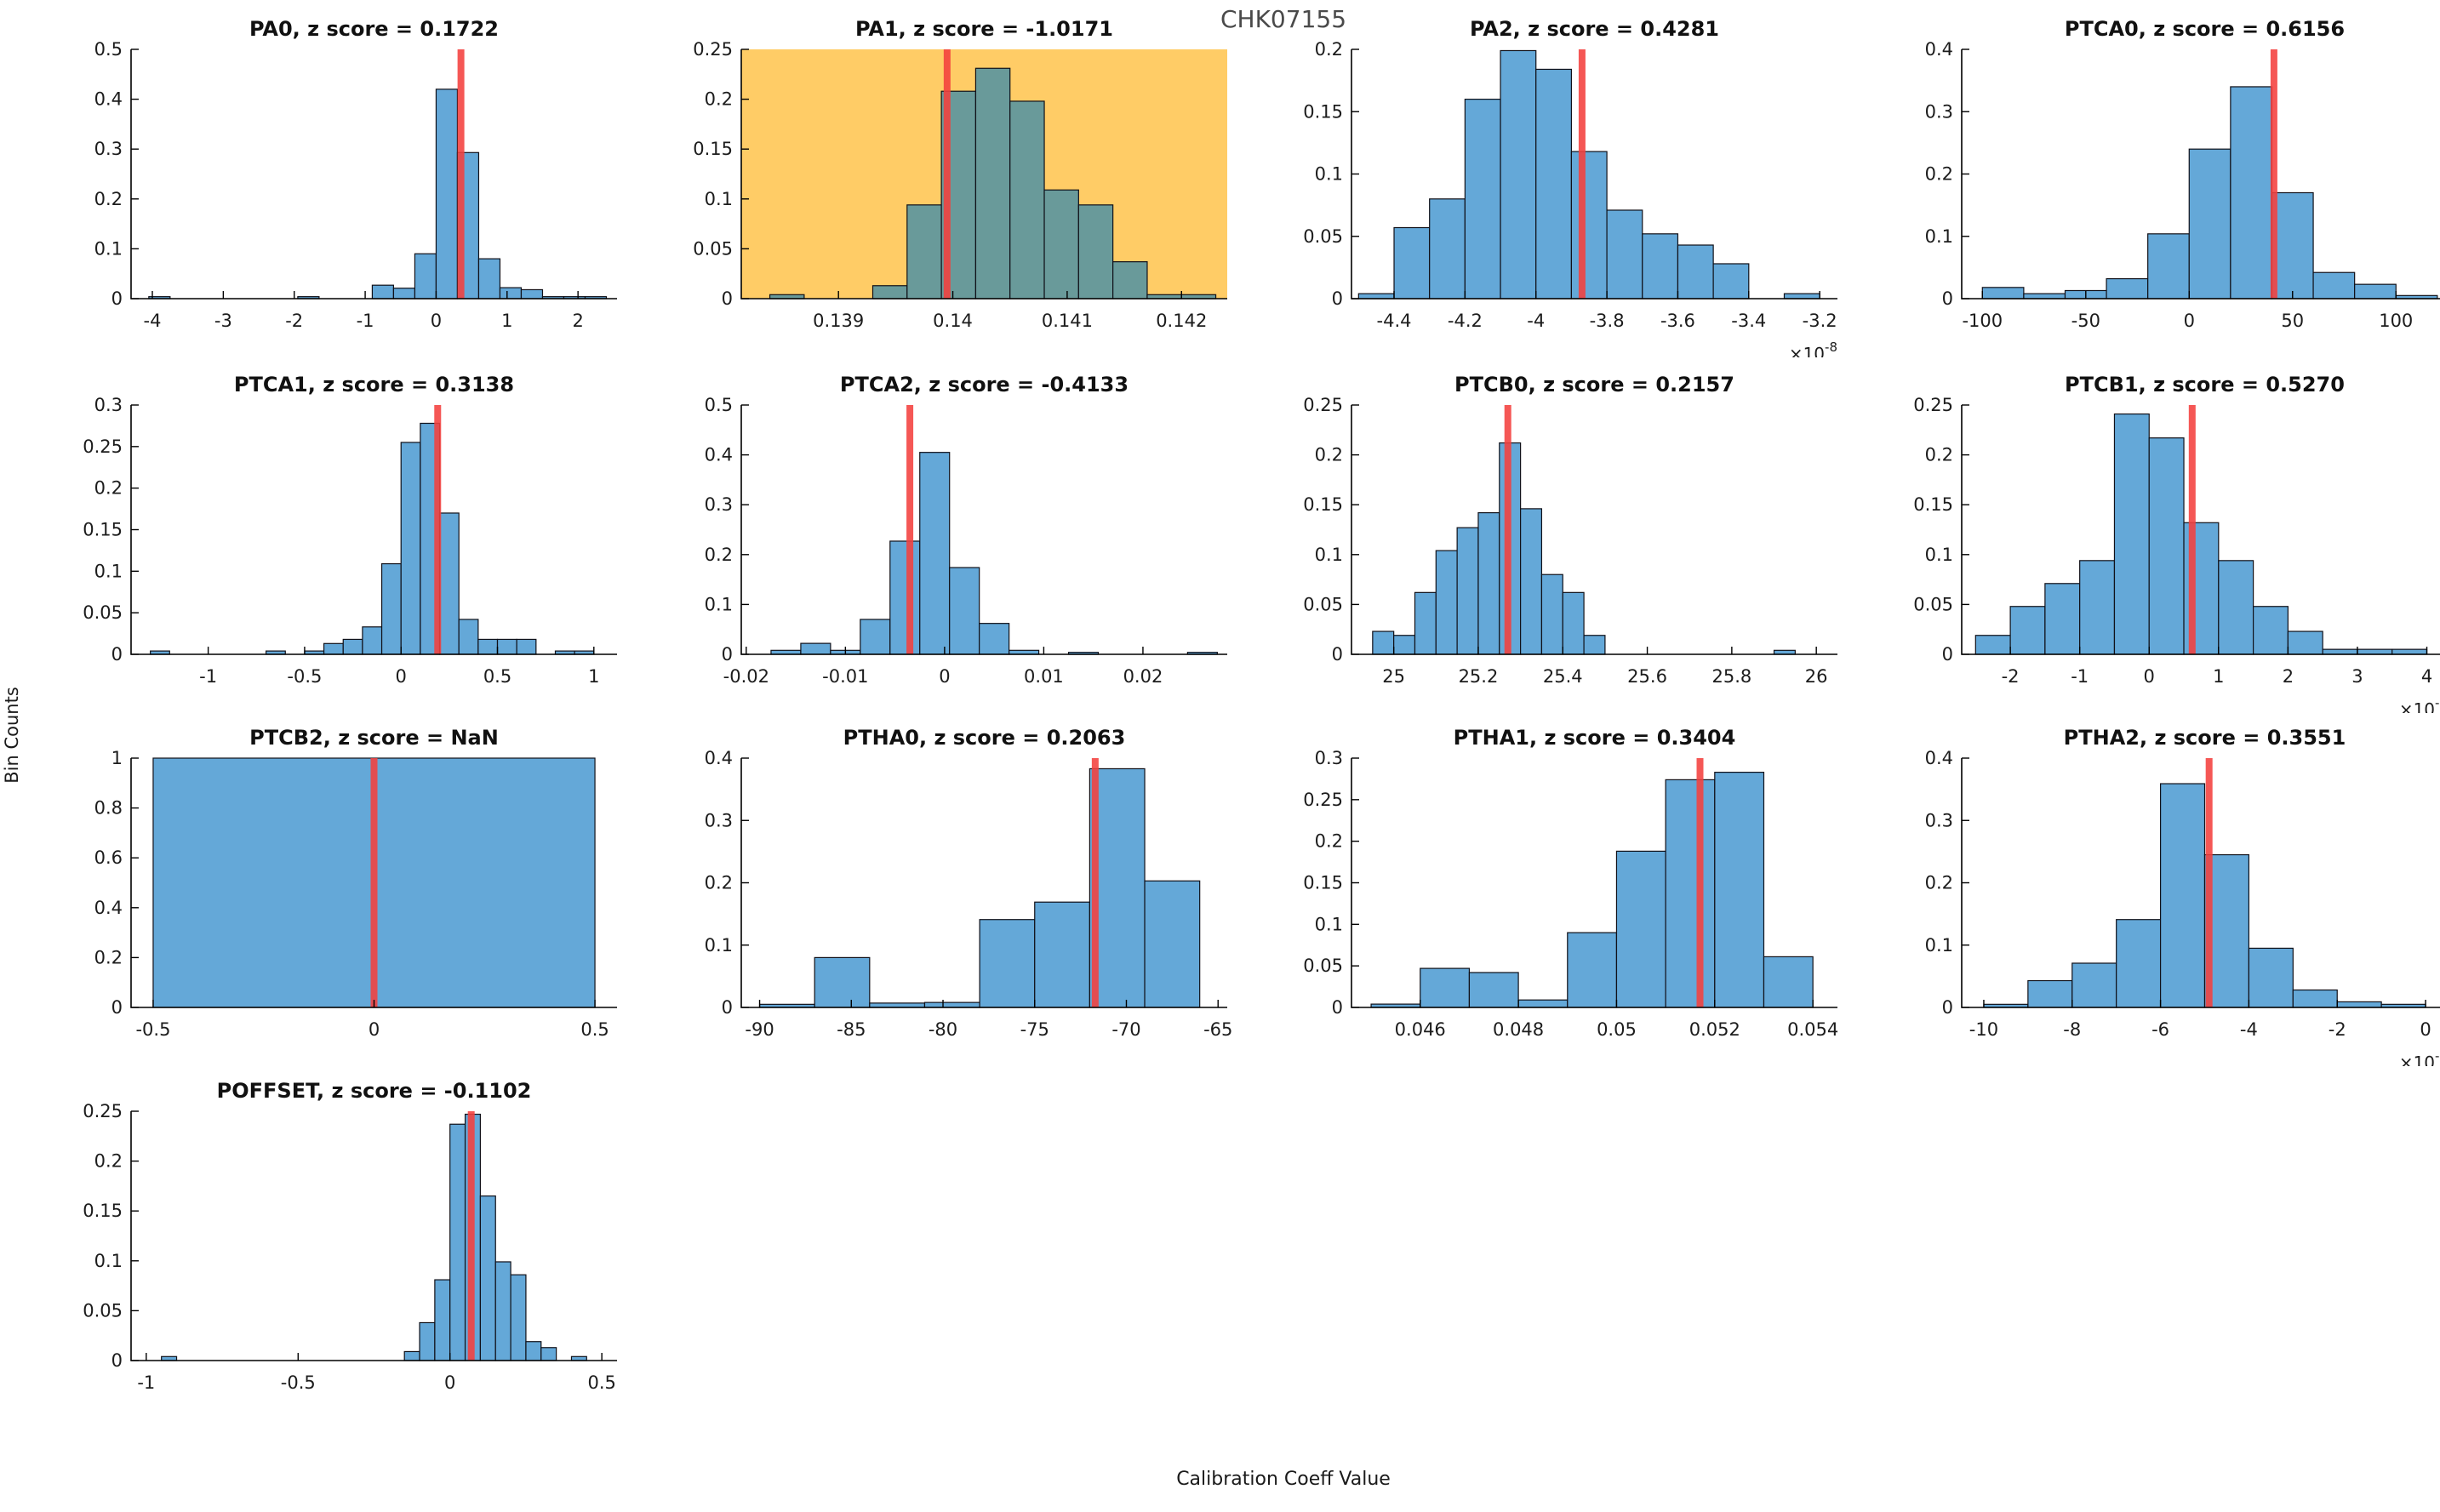  I want to click on y-tick-label: 0.15, so click(1323, 883).